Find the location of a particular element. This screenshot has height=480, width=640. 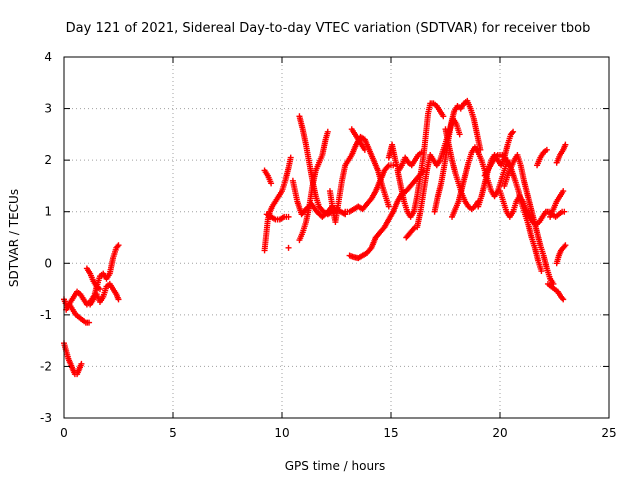

y-tick-label: 0 is located at coordinates (48, 263).